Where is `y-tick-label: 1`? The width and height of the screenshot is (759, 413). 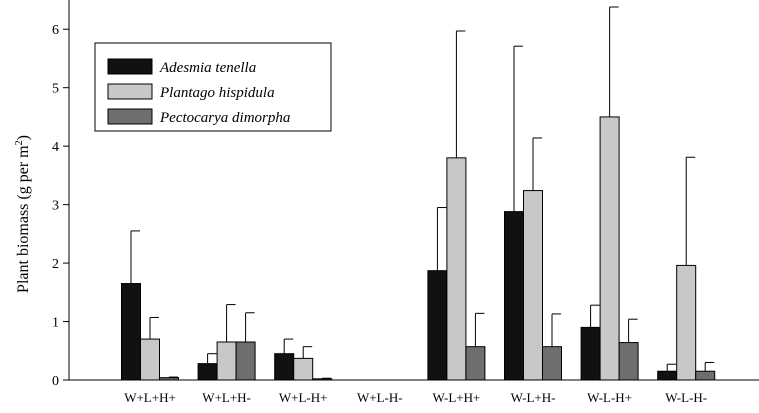 y-tick-label: 1 is located at coordinates (55, 323).